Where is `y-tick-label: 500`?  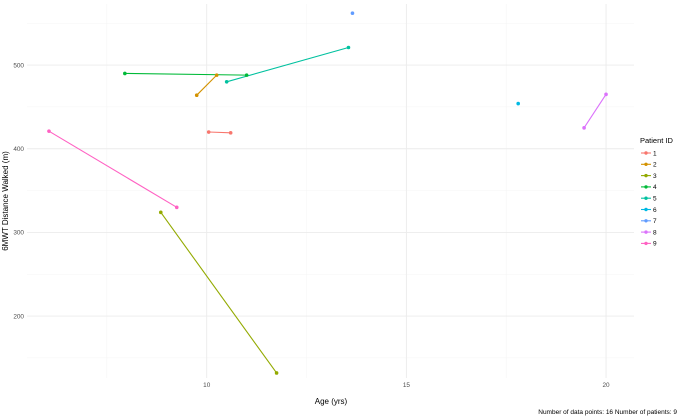 y-tick-label: 500 is located at coordinates (18, 65).